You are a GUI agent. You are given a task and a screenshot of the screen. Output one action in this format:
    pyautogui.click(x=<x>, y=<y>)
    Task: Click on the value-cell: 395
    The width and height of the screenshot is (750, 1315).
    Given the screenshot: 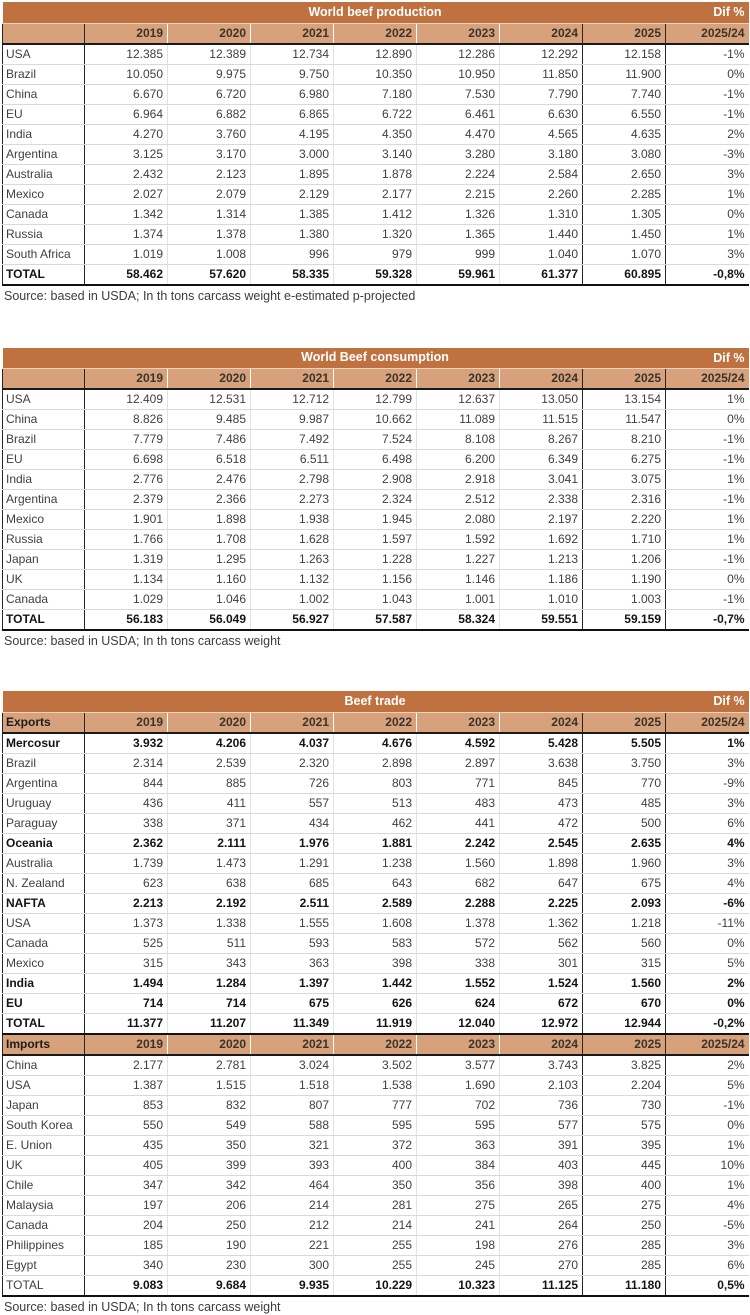 What is the action you would take?
    pyautogui.click(x=624, y=1145)
    